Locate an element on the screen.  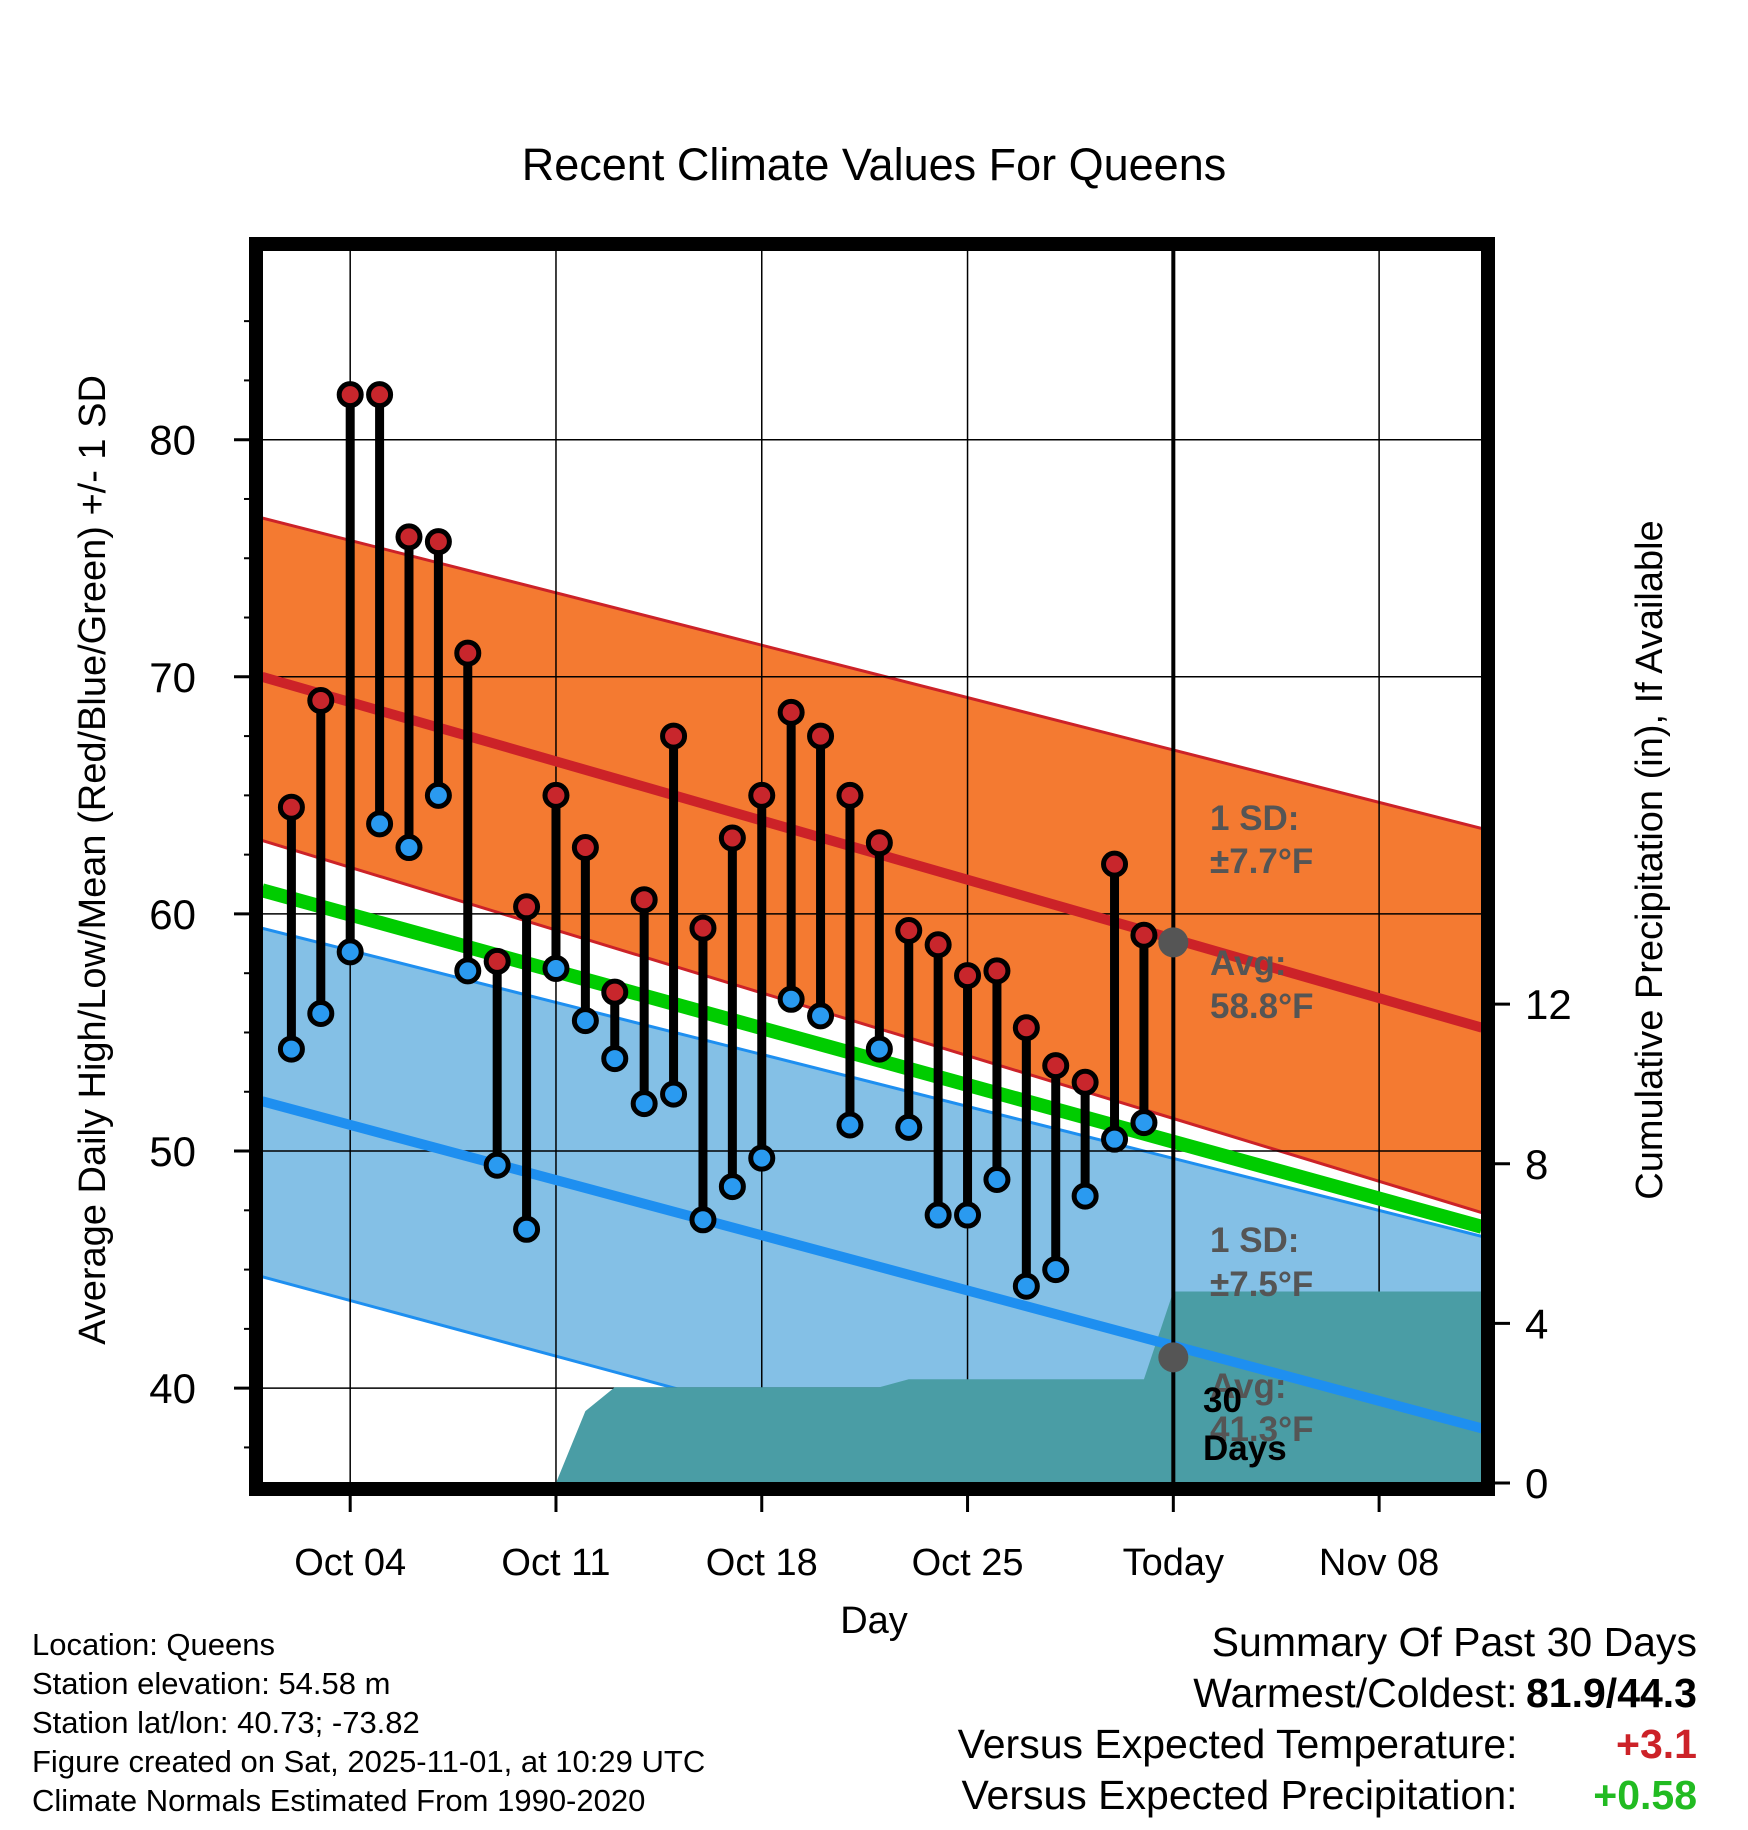
low-avg-label: Avg: is located at coordinates (1248, 1386).